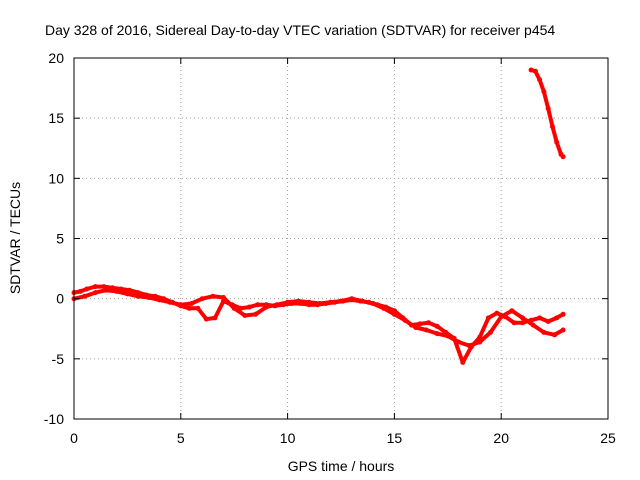  Describe the element at coordinates (608, 438) in the screenshot. I see `x-tick-label: 25` at that location.